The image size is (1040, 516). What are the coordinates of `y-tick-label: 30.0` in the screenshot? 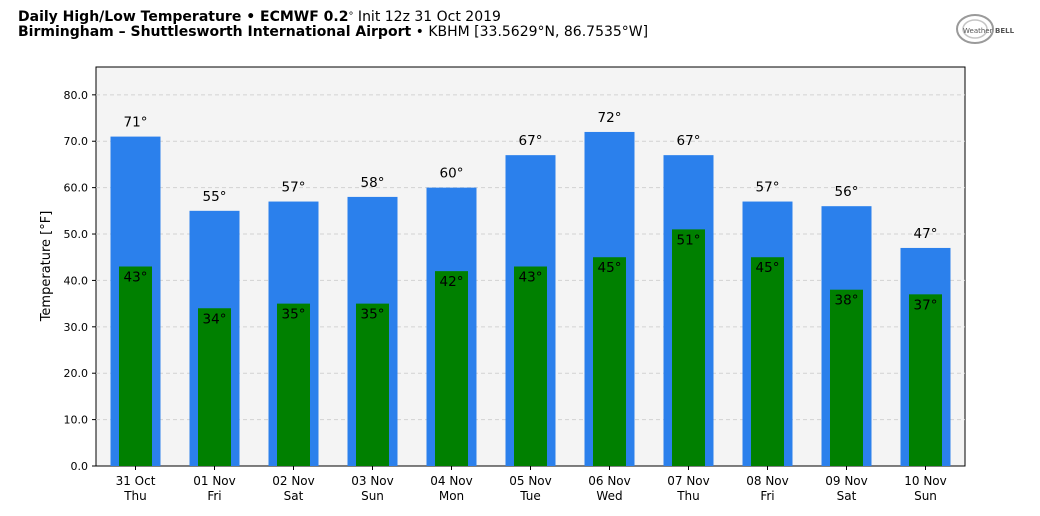 It's located at (76, 327).